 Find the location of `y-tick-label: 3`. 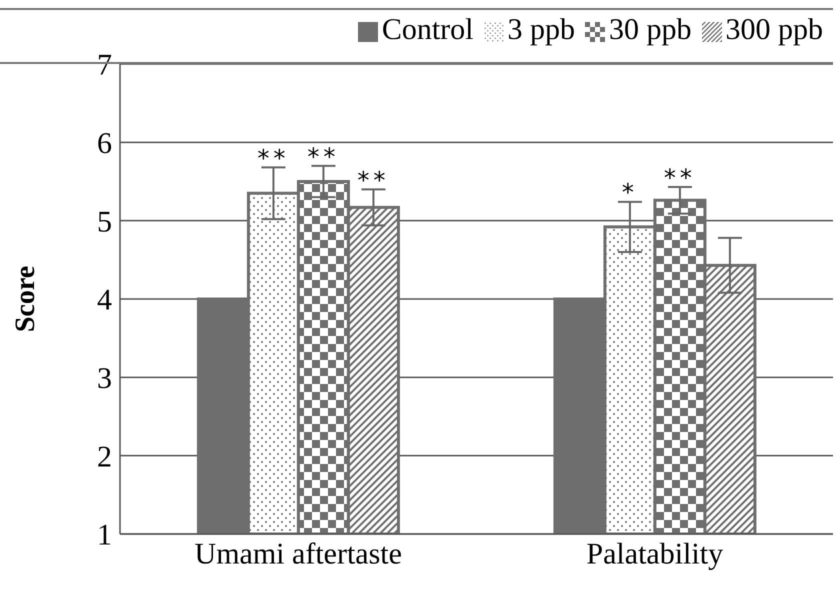

y-tick-label: 3 is located at coordinates (104, 378).